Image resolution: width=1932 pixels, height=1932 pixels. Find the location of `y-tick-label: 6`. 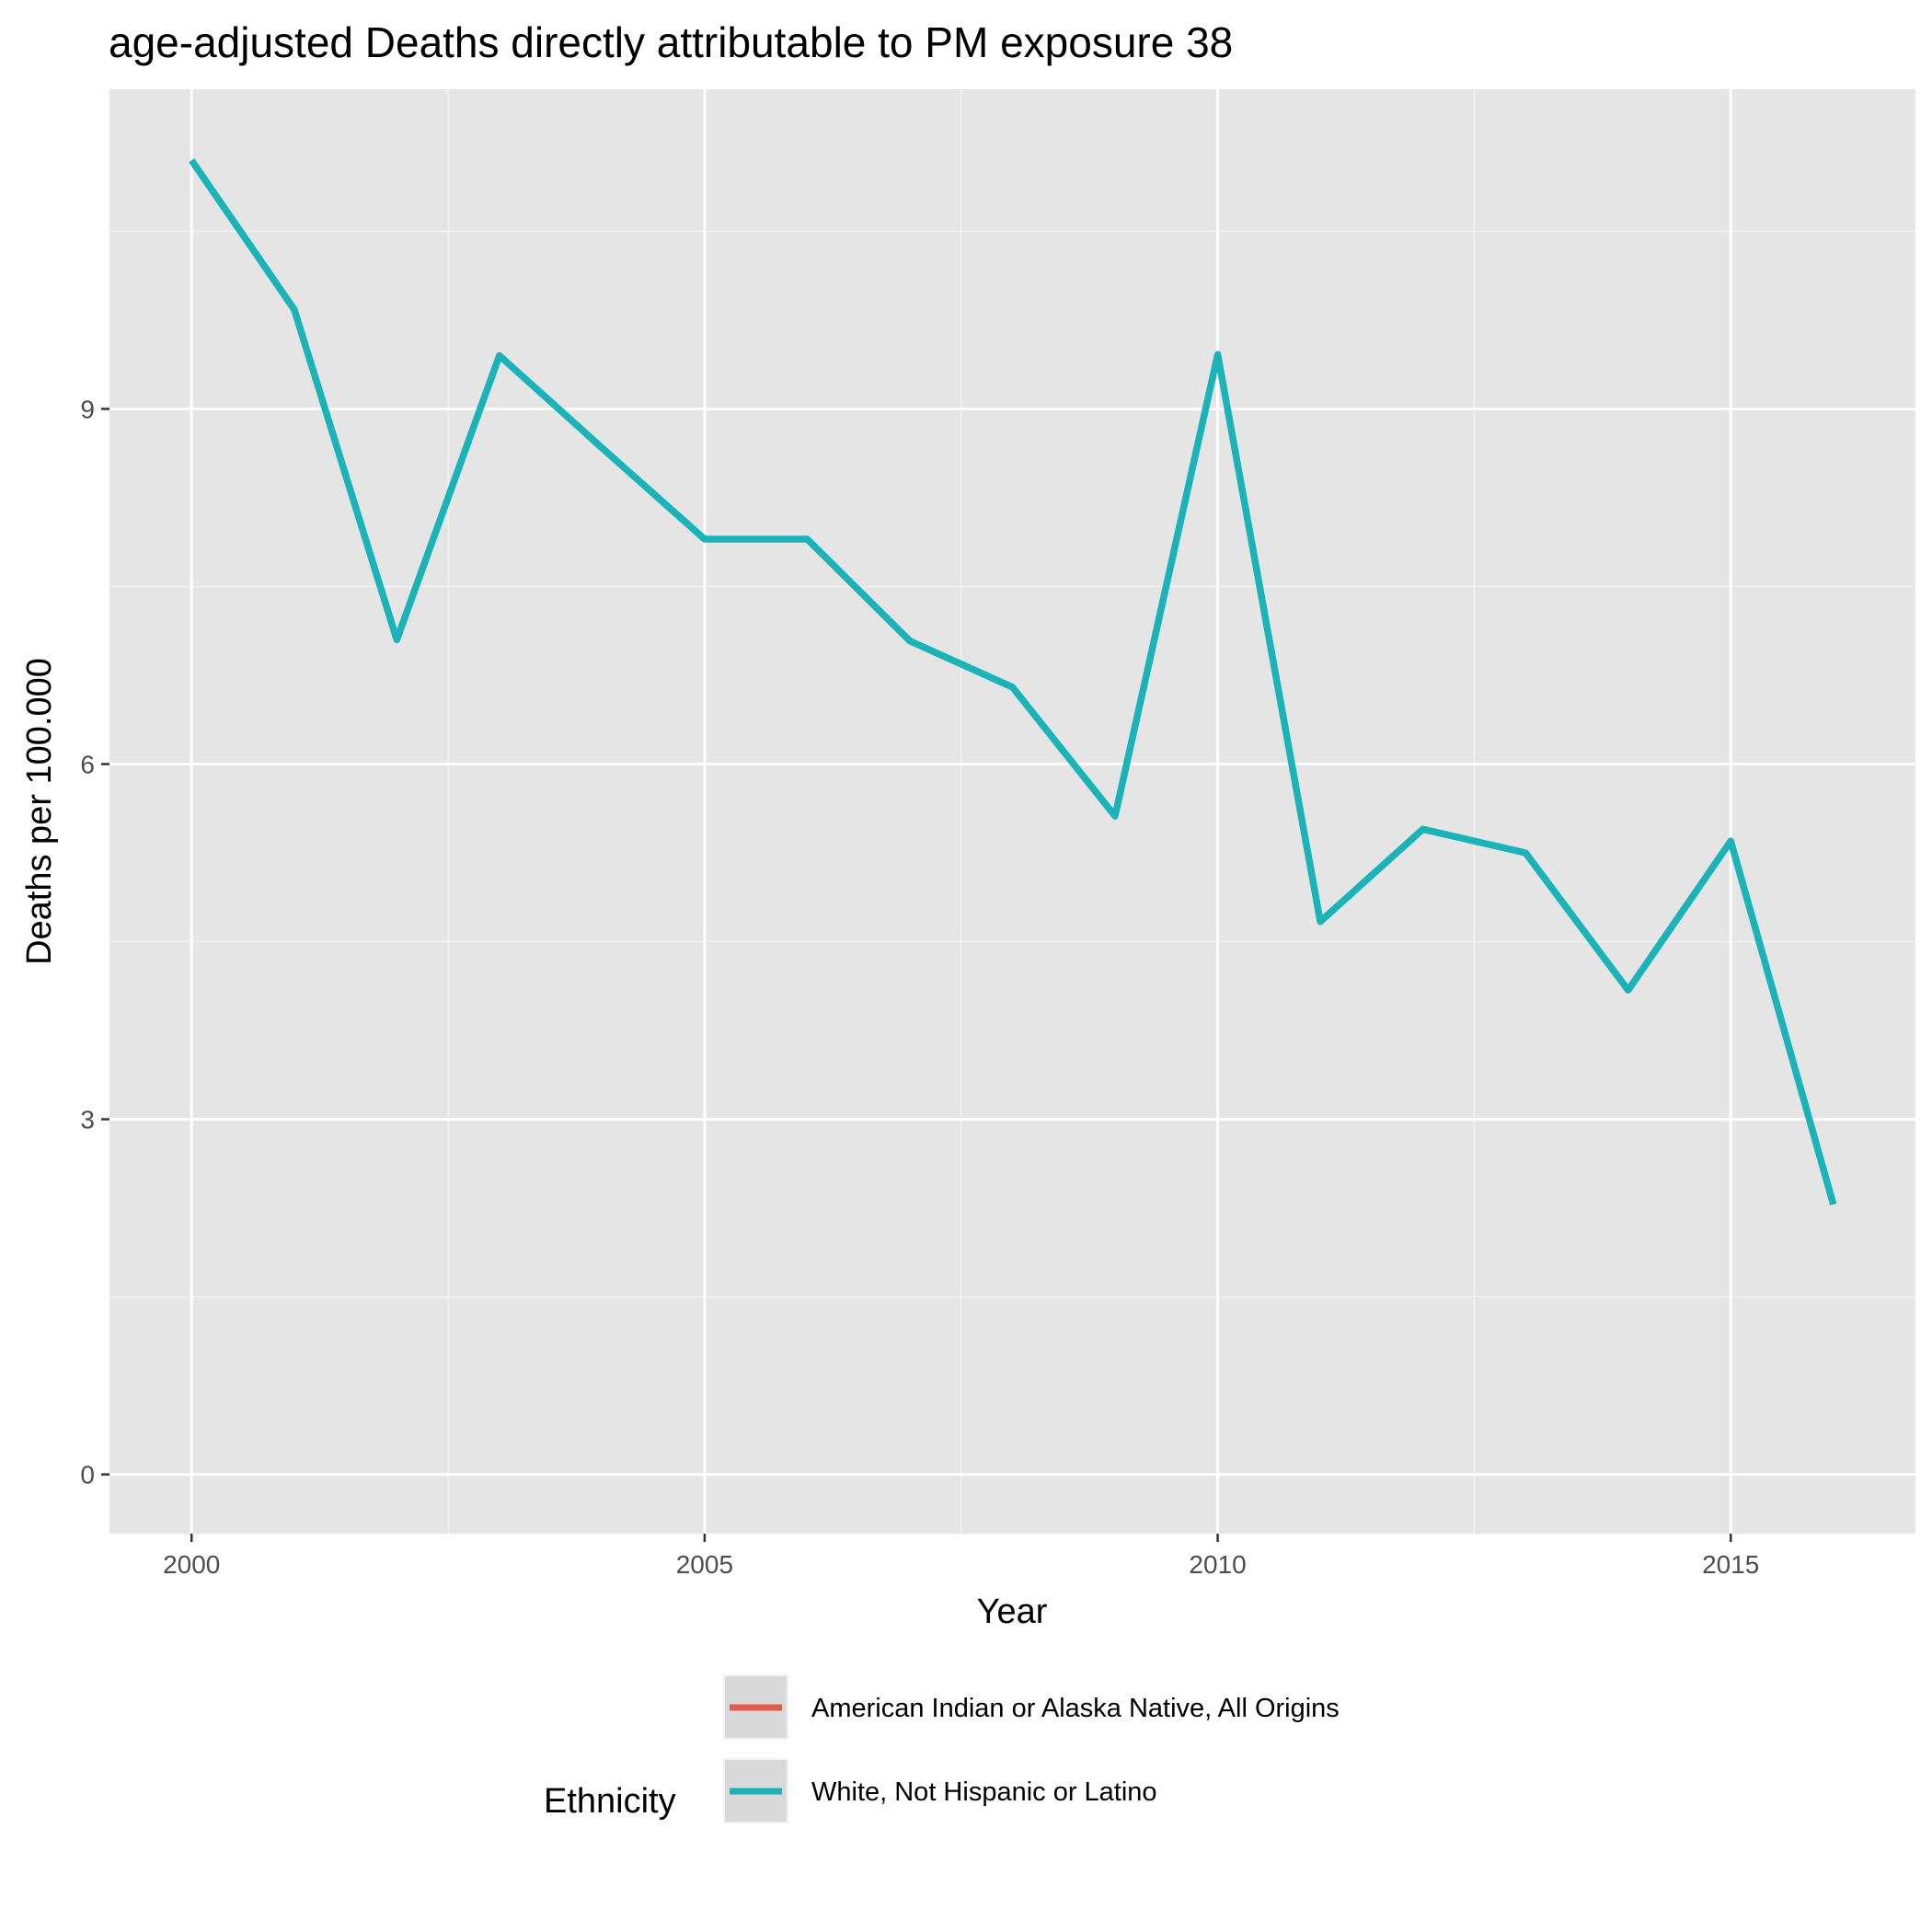

y-tick-label: 6 is located at coordinates (87, 765).